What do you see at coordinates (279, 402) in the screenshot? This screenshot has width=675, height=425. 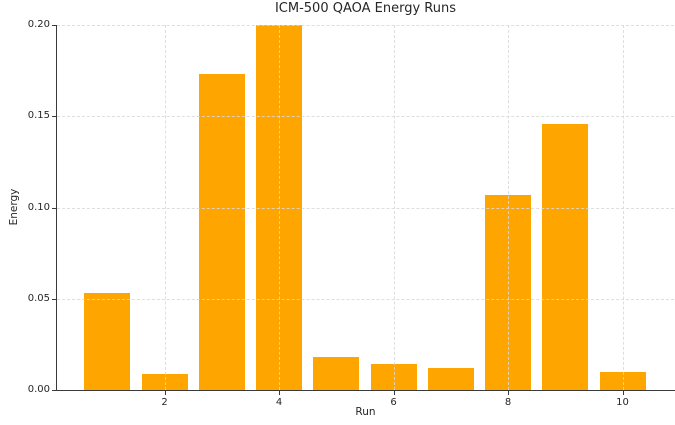 I see `x-tick-label: 4` at bounding box center [279, 402].